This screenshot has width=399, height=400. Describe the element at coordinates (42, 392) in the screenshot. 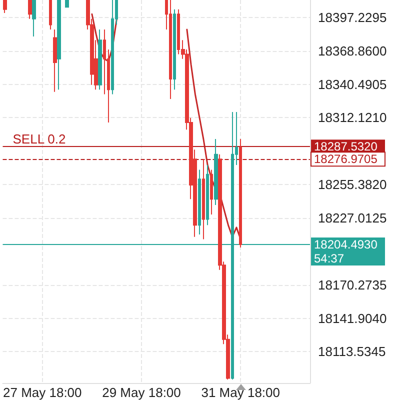

I see `x-tick-label: 27 May 18:00` at that location.